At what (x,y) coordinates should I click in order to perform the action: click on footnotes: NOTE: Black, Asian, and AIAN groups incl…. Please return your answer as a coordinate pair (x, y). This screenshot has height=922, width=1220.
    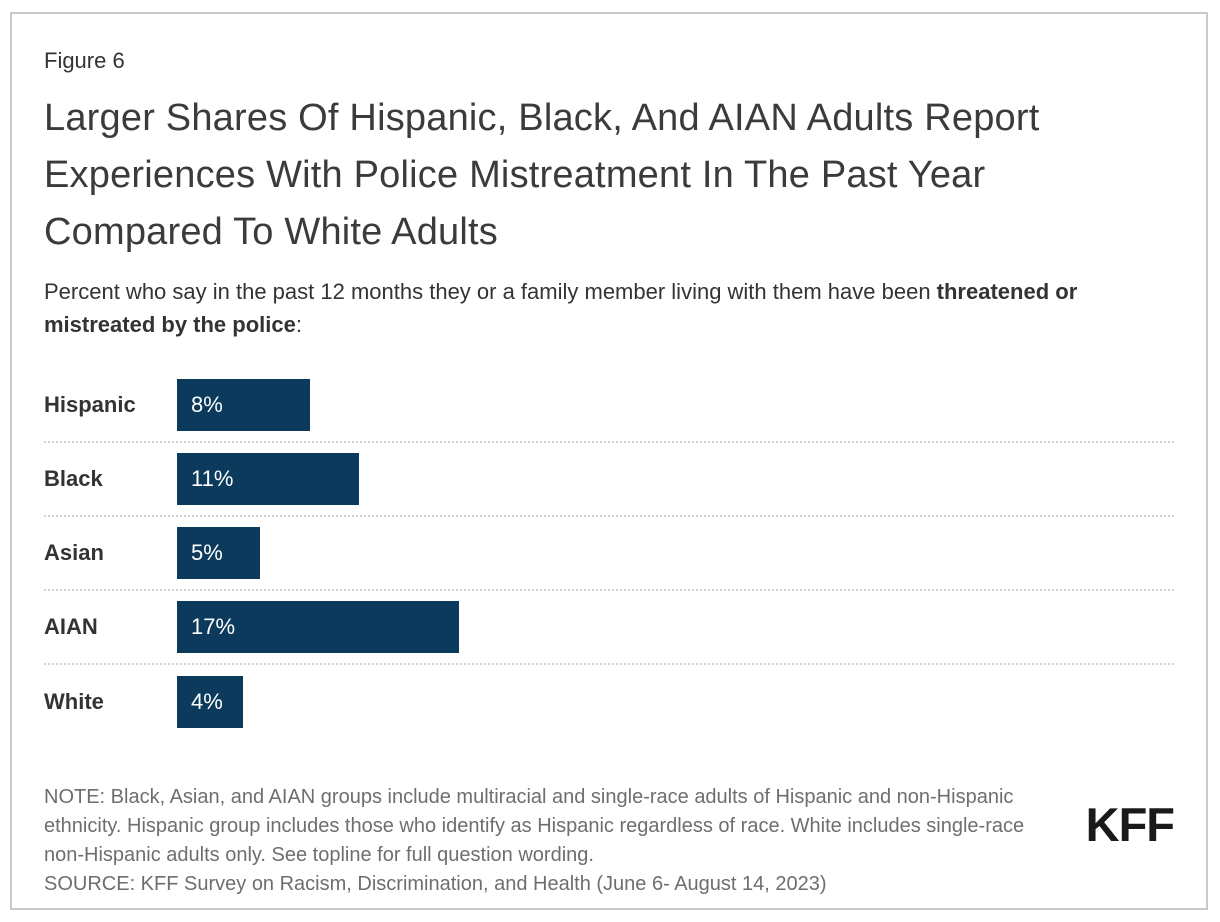
    Looking at the image, I should click on (549, 841).